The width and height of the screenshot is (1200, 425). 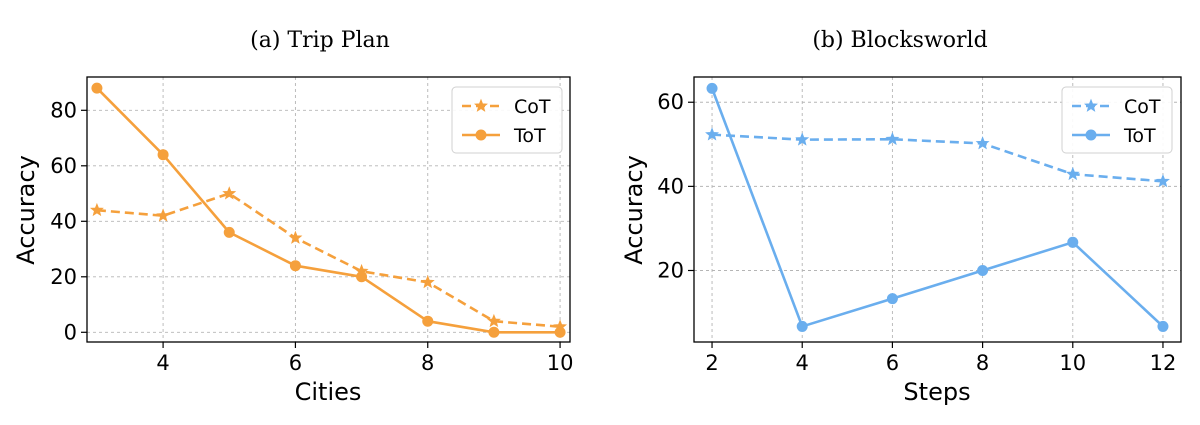 What do you see at coordinates (936, 392) in the screenshot?
I see `blocksworld-x-axis-label: Steps` at bounding box center [936, 392].